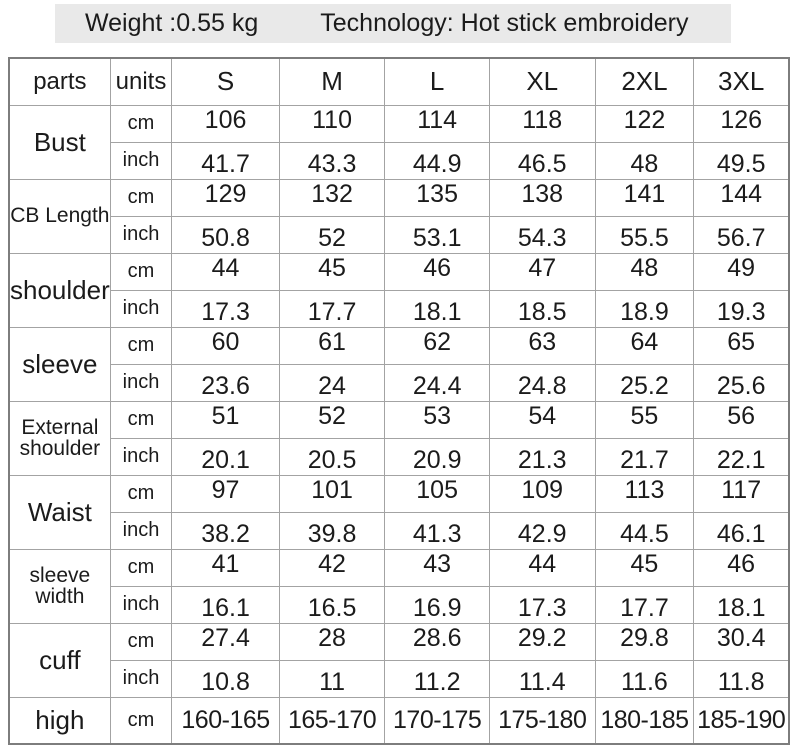 Image resolution: width=790 pixels, height=751 pixels. I want to click on size-value: 29.8, so click(644, 641).